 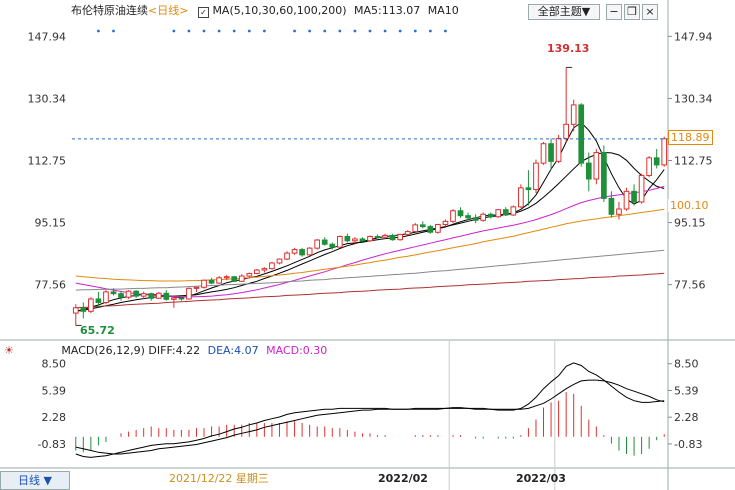 I want to click on instrument-title: 布伦特原油连续, so click(x=109, y=10).